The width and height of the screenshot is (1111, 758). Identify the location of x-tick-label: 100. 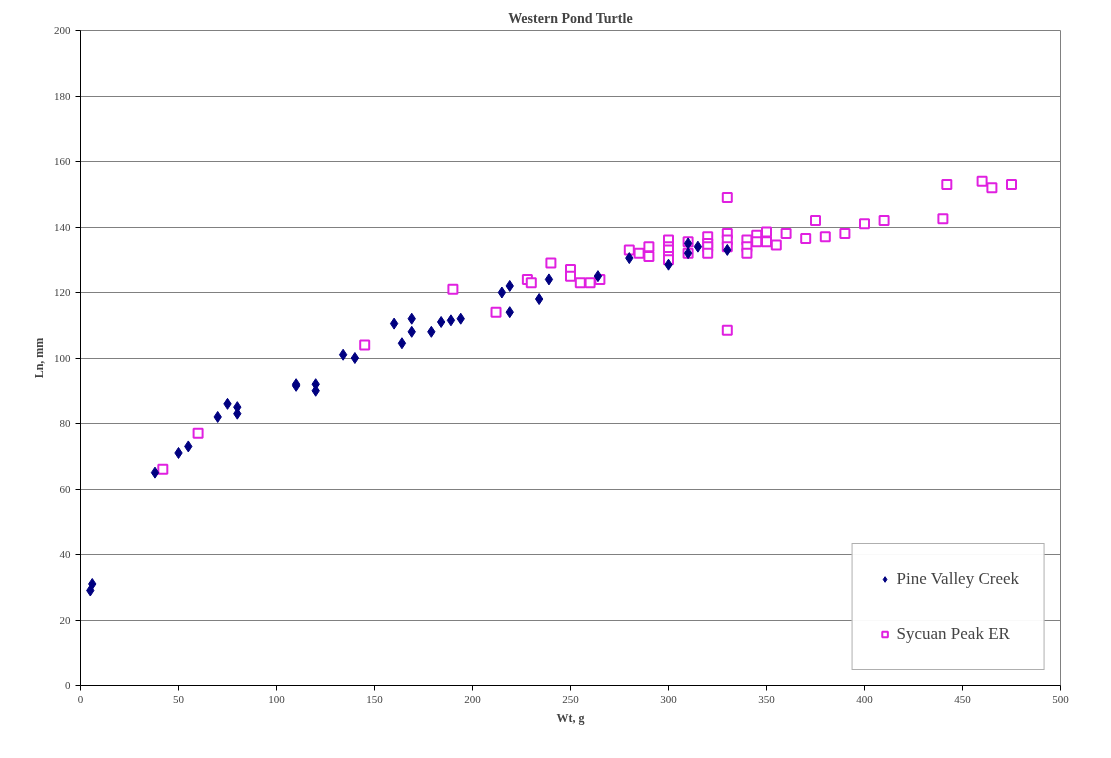
(277, 698).